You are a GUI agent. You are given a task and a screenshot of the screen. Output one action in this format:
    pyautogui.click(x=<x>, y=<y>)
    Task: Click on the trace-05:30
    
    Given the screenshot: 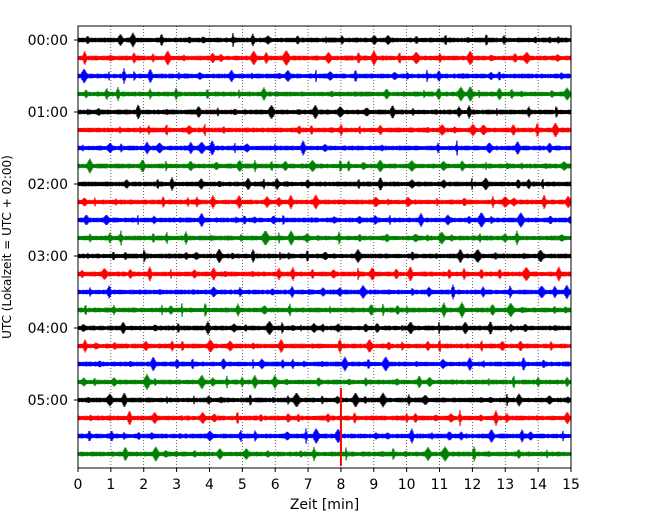 What is the action you would take?
    pyautogui.click(x=324, y=436)
    